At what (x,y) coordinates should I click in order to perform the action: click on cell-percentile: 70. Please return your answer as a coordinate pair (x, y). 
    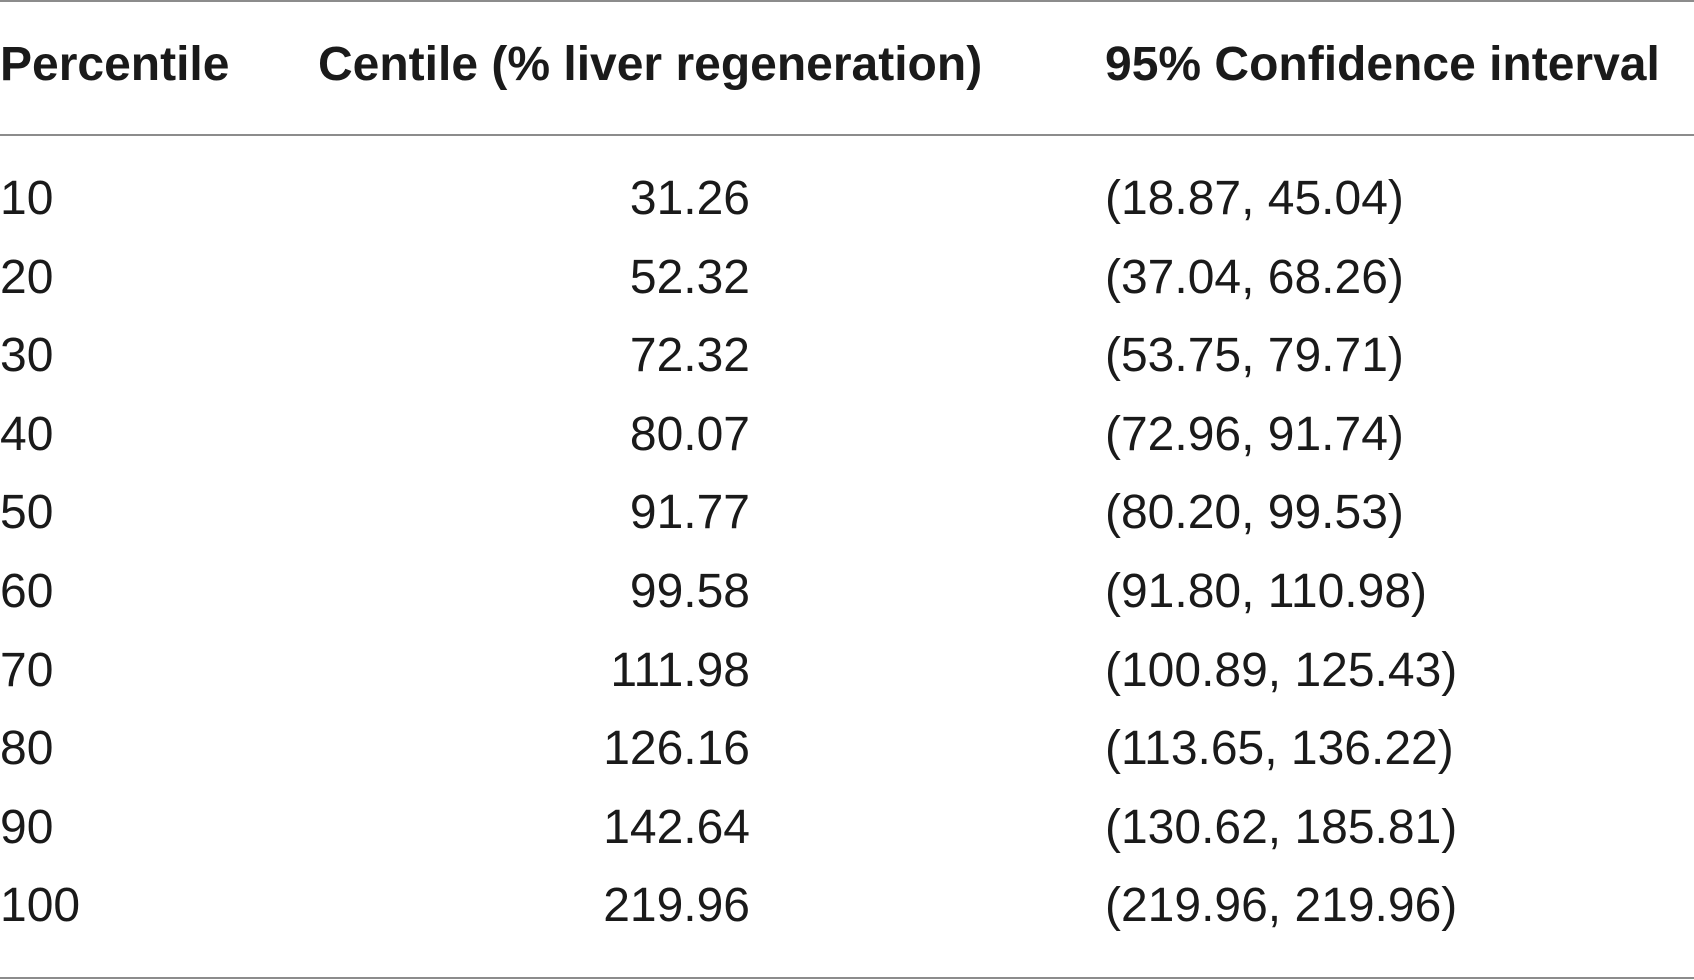
    Looking at the image, I should click on (27, 670).